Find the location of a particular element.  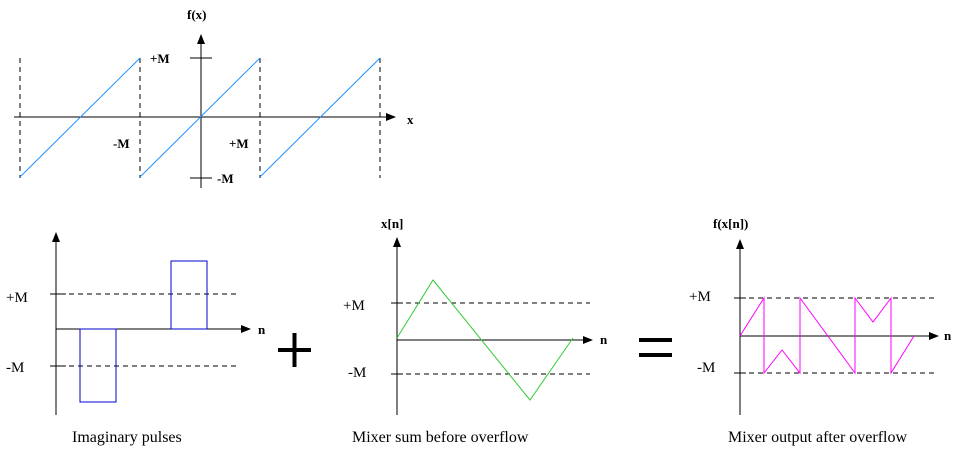

top-sawtooth is located at coordinates (200, 117).